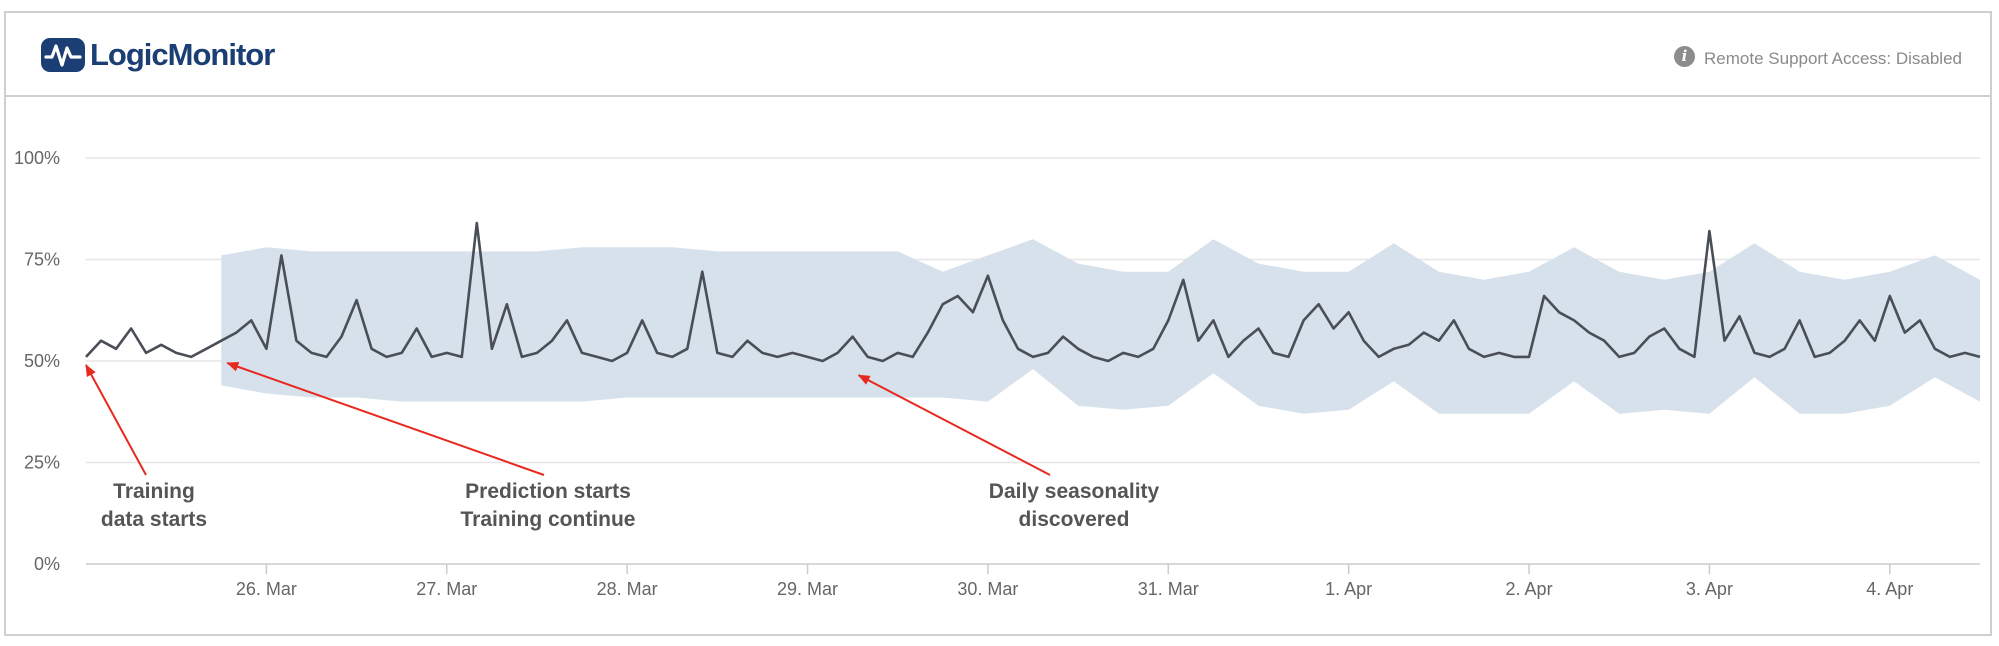 Image resolution: width=1999 pixels, height=646 pixels. What do you see at coordinates (807, 589) in the screenshot?
I see `x-tick-label: 29. Mar` at bounding box center [807, 589].